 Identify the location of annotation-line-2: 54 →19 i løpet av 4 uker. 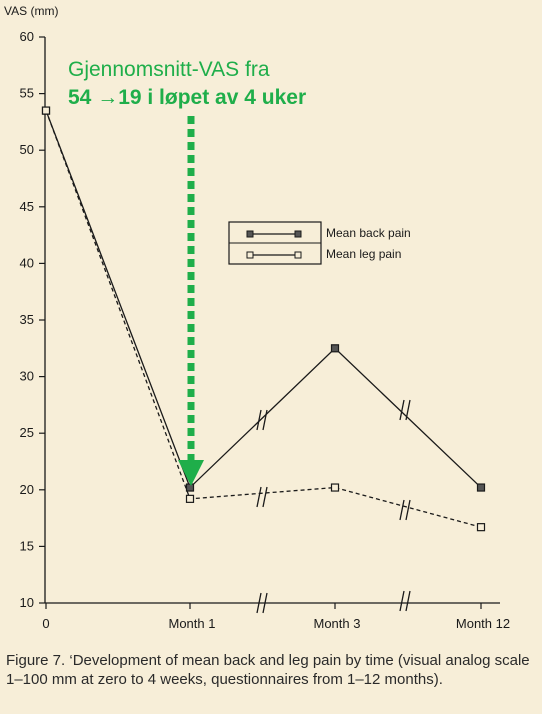
(187, 97).